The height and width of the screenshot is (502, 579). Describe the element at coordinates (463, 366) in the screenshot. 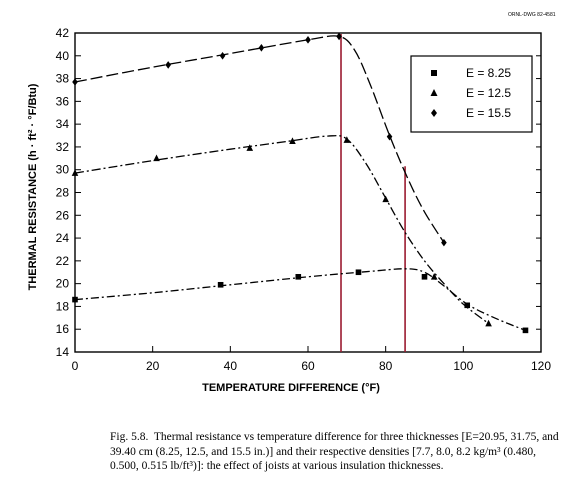

I see `x-tick-label: 100` at that location.